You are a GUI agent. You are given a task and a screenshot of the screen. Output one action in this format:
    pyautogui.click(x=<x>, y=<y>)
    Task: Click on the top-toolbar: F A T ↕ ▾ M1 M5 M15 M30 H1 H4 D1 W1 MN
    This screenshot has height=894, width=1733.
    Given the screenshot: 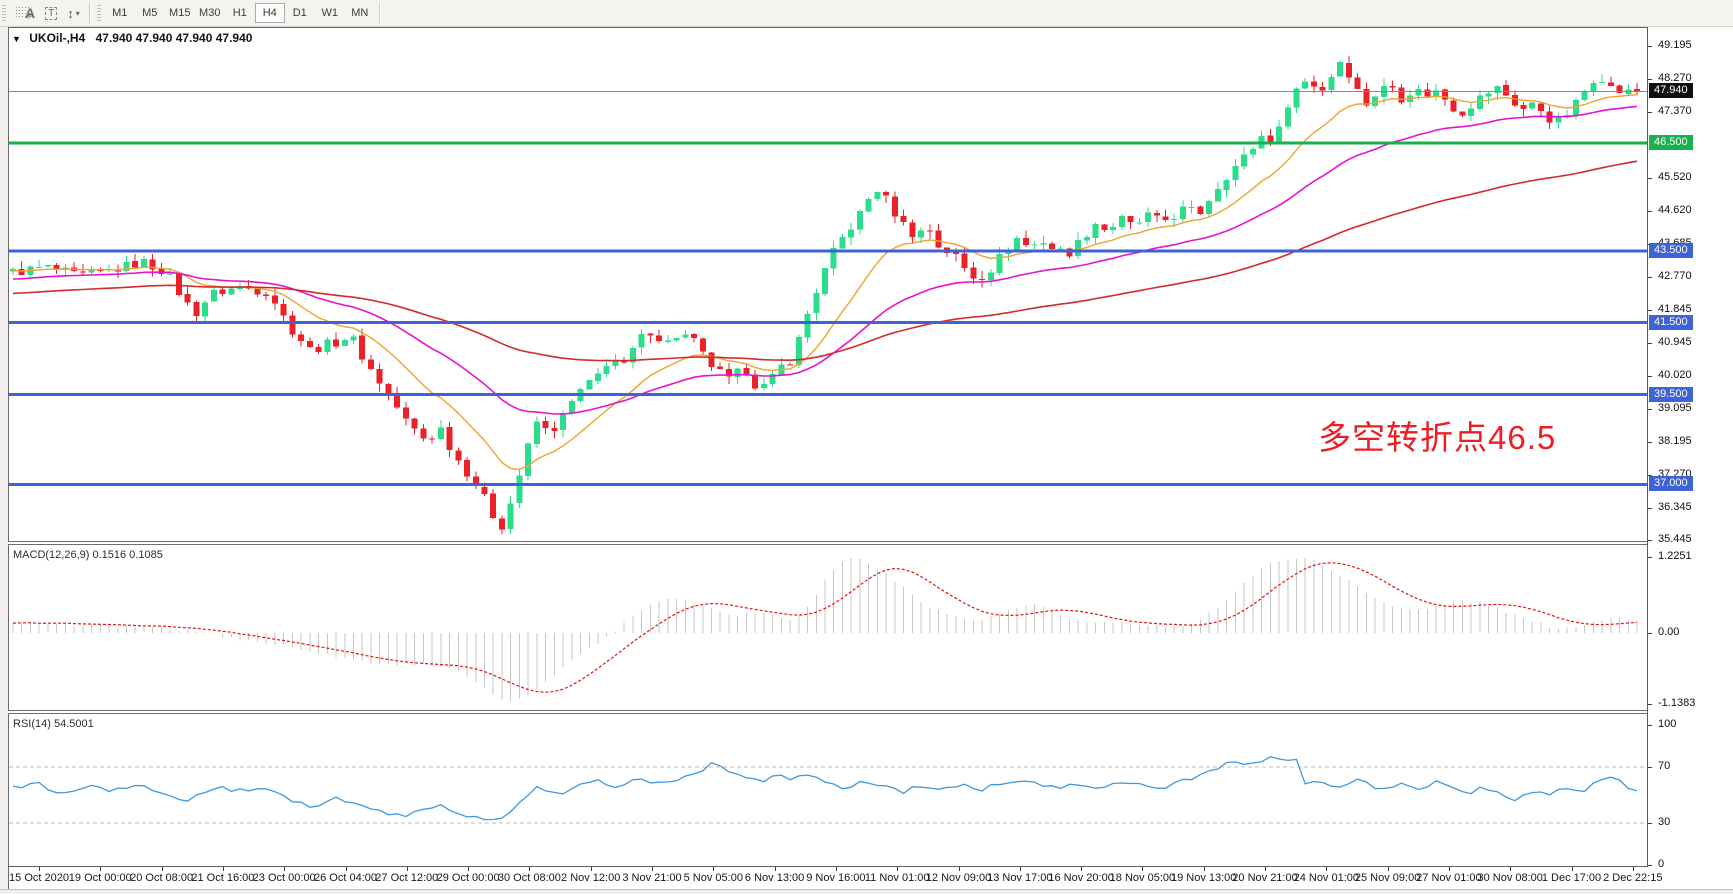 What is the action you would take?
    pyautogui.click(x=866, y=13)
    